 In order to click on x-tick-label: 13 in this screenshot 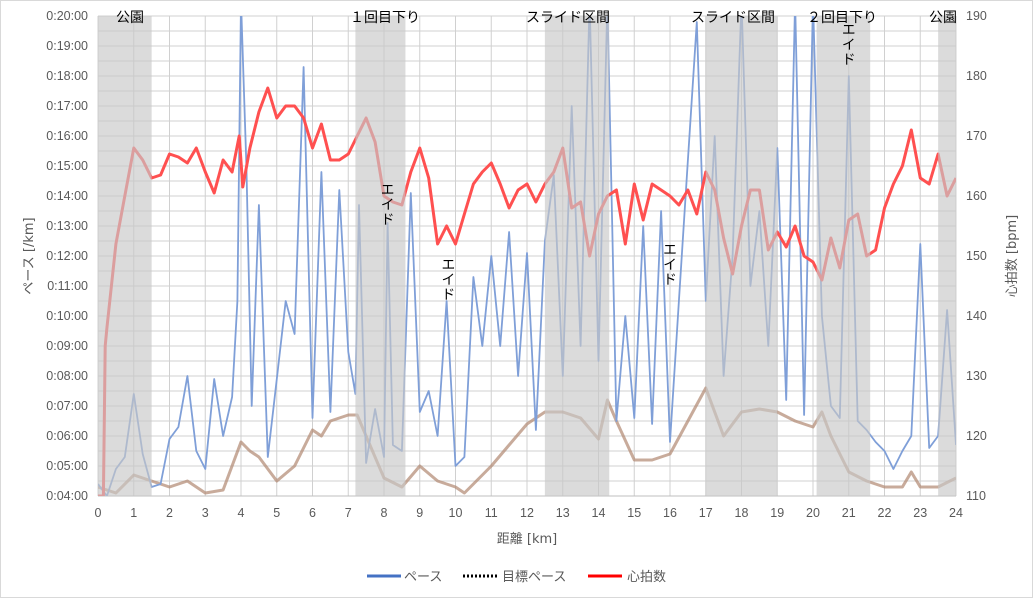, I will do `click(563, 513)`.